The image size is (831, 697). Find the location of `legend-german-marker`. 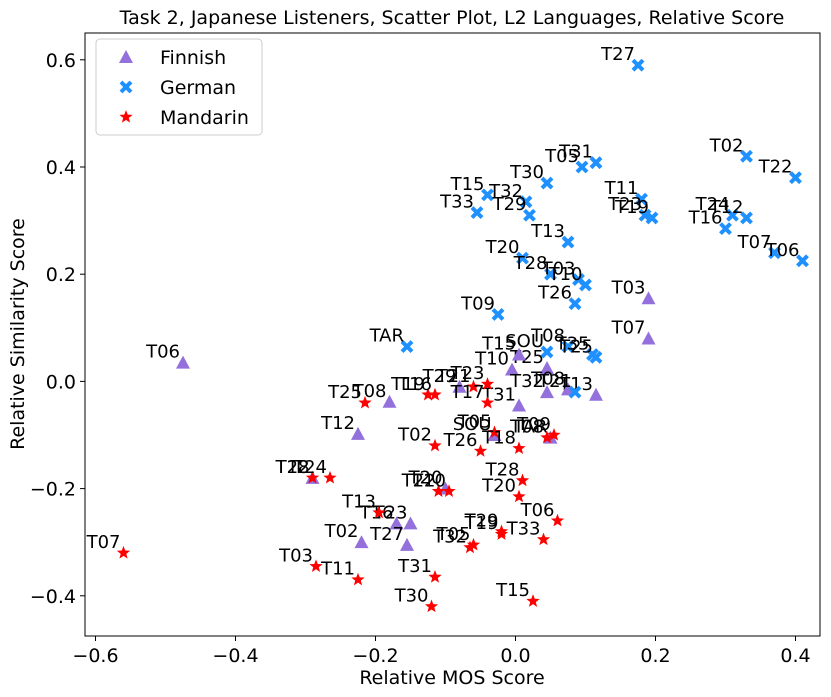

legend-german-marker is located at coordinates (126, 87).